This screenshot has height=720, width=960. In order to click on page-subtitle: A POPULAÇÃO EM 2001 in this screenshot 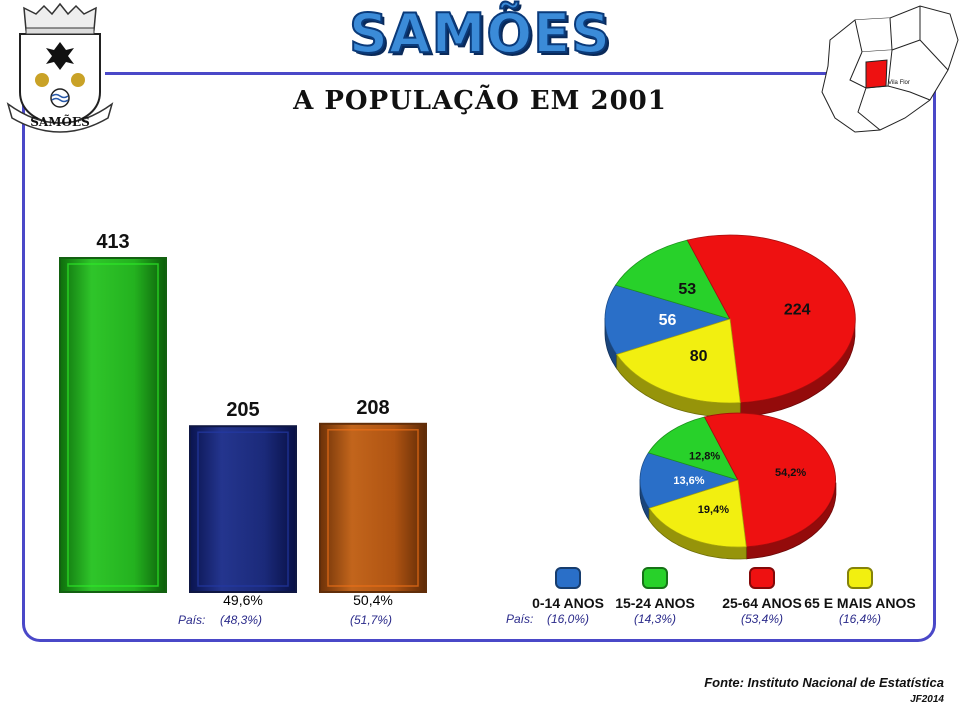, I will do `click(480, 101)`.